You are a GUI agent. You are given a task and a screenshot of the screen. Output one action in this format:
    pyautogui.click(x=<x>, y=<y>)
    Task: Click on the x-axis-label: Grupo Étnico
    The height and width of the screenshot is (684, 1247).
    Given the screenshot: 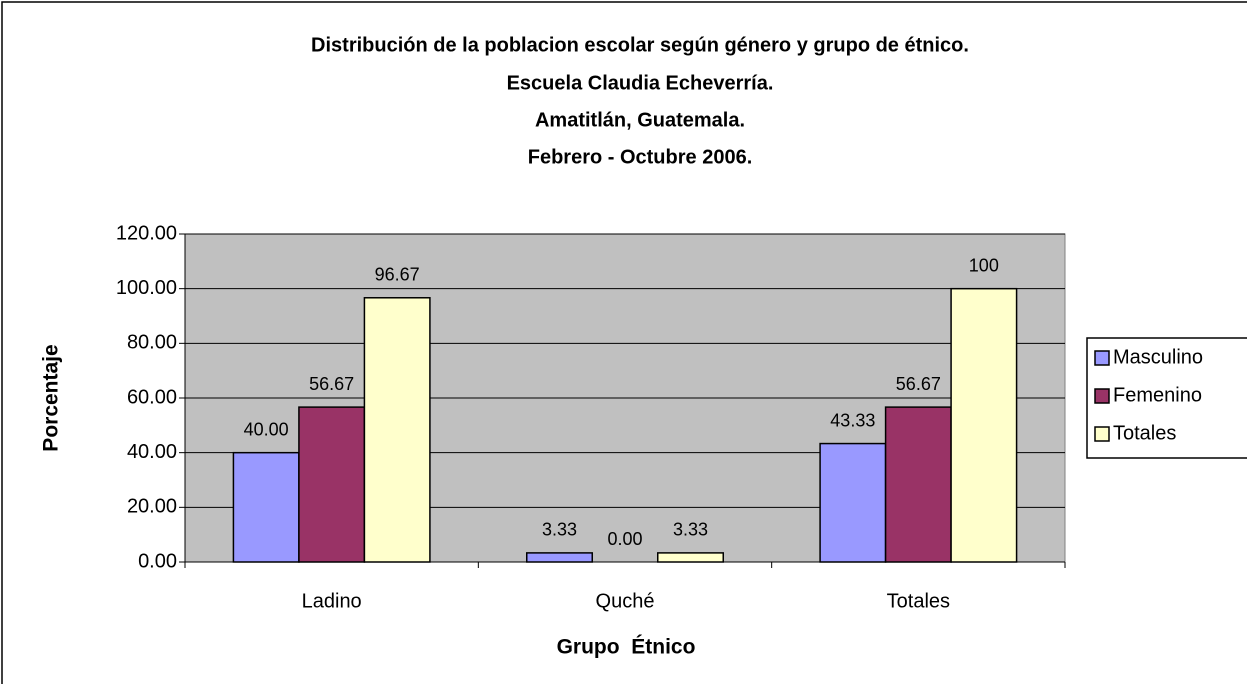 What is the action you would take?
    pyautogui.click(x=626, y=647)
    